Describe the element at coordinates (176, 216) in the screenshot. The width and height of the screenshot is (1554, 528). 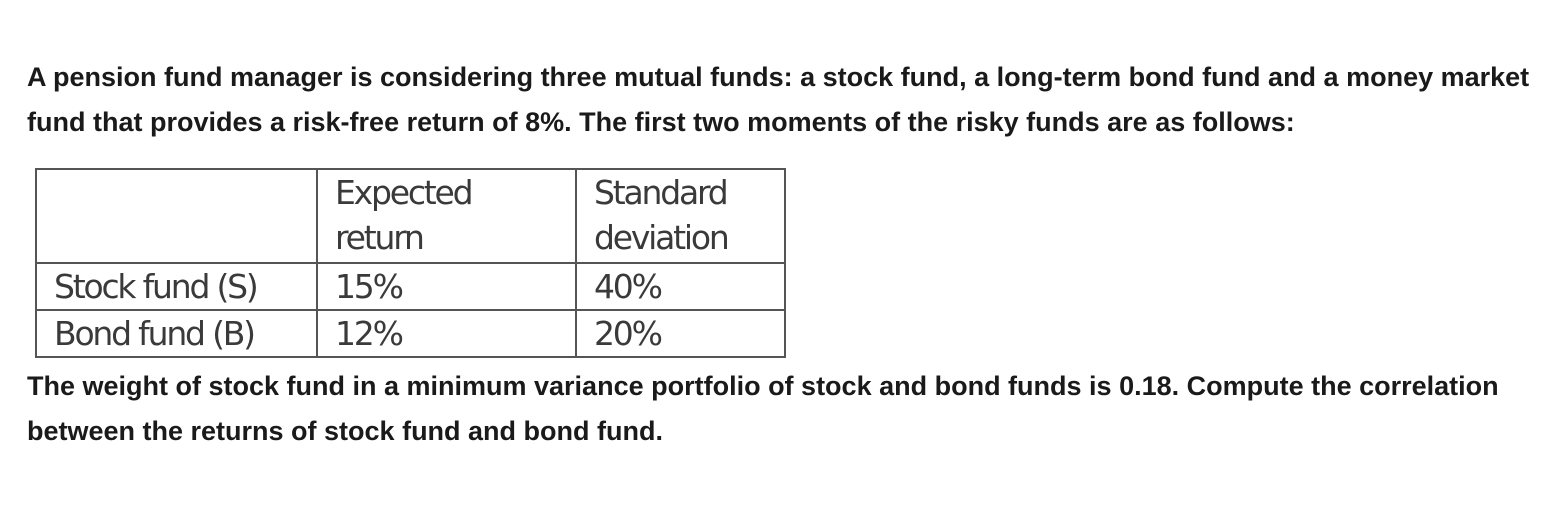
I see `header-blank-cell` at that location.